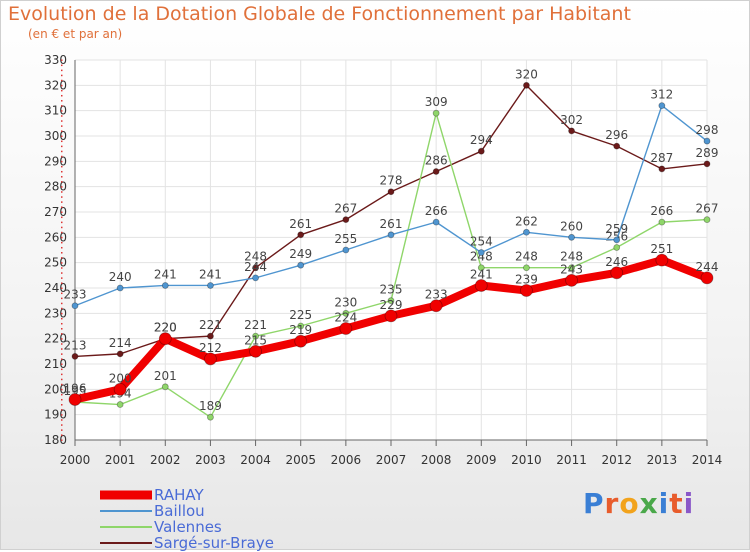  What do you see at coordinates (179, 495) in the screenshot?
I see `legend-label: RAHAY` at bounding box center [179, 495].